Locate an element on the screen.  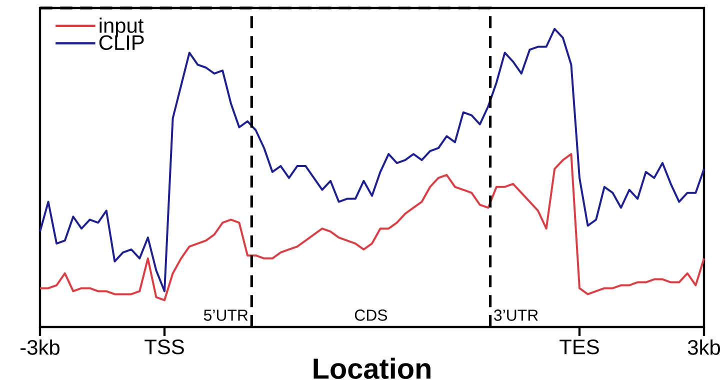
annotation: 5’UTR is located at coordinates (226, 315).